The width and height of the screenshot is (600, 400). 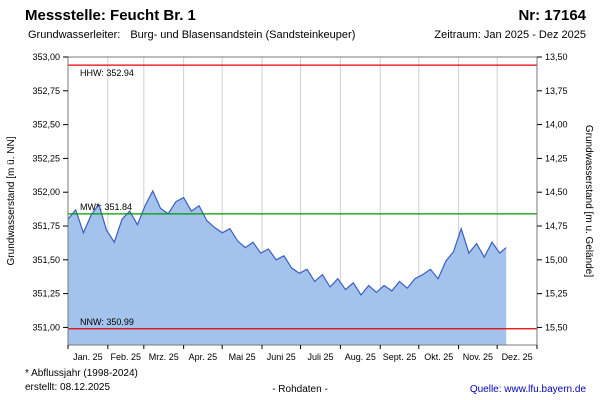 I want to click on x-tick-label: Dez. 25, so click(x=517, y=357).